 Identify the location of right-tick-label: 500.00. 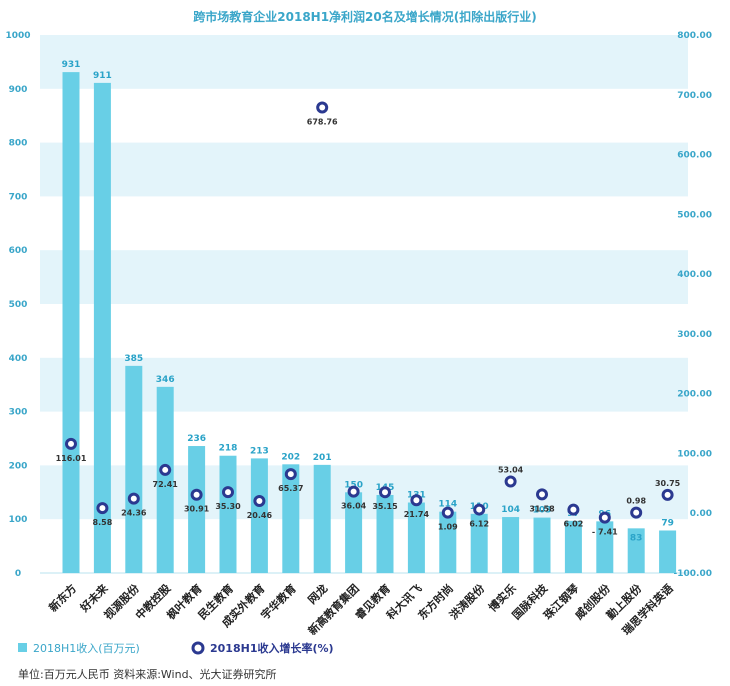
(694, 215).